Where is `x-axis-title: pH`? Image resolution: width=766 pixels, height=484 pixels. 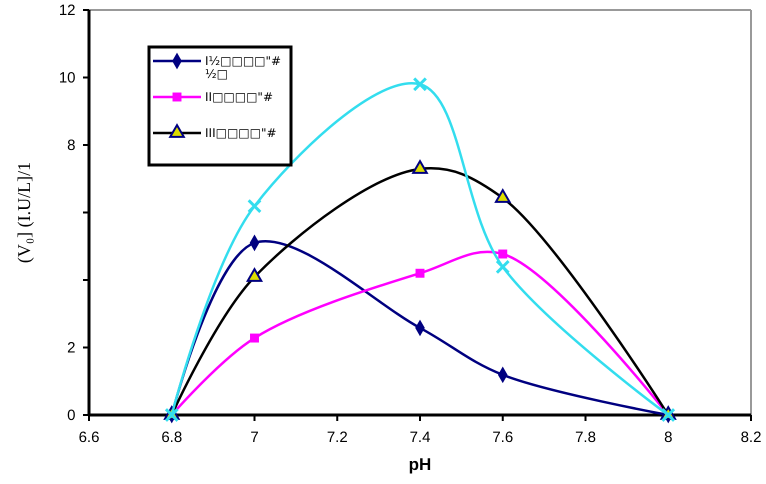 x-axis-title: pH is located at coordinates (420, 464).